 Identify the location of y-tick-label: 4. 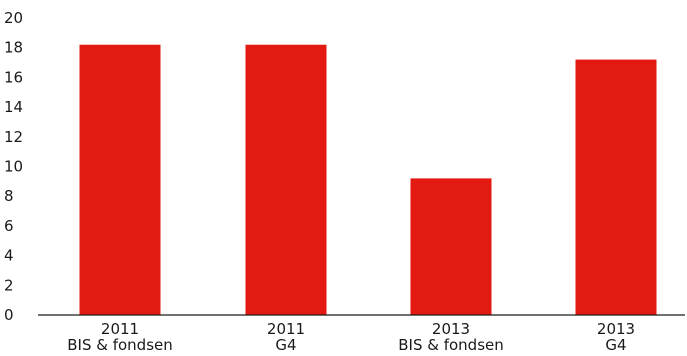
(9, 256).